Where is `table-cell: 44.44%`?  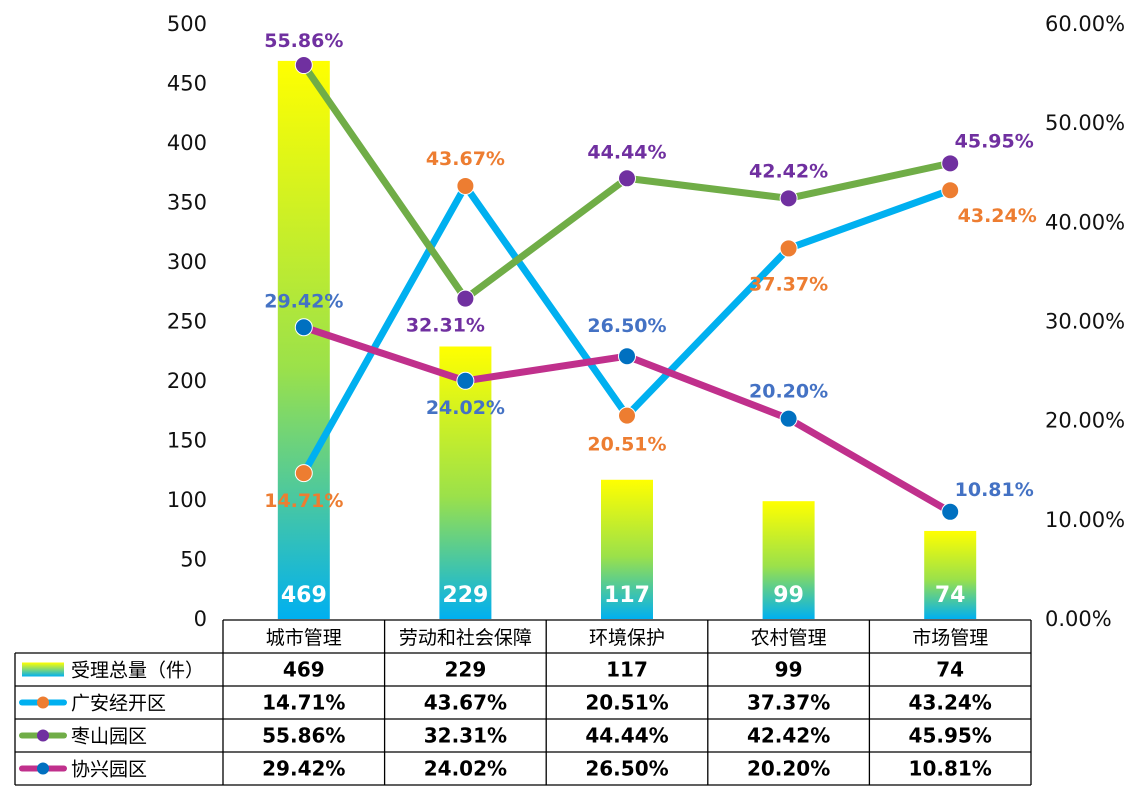 table-cell: 44.44% is located at coordinates (626, 736).